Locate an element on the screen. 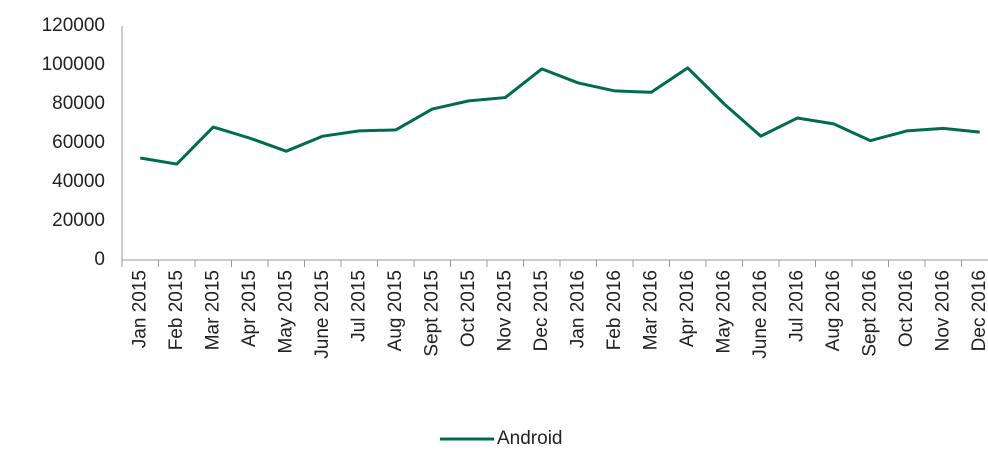  x-tick-label: Oct 2015 is located at coordinates (468, 308).